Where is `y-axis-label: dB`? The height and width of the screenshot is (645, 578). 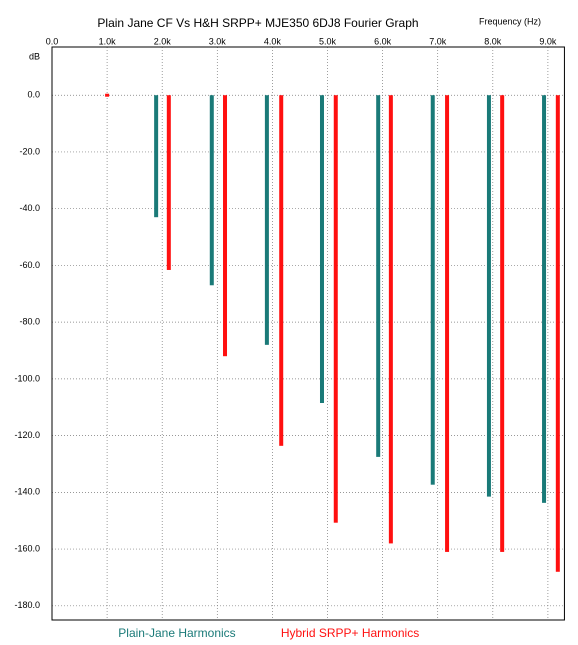 y-axis-label: dB is located at coordinates (34, 56).